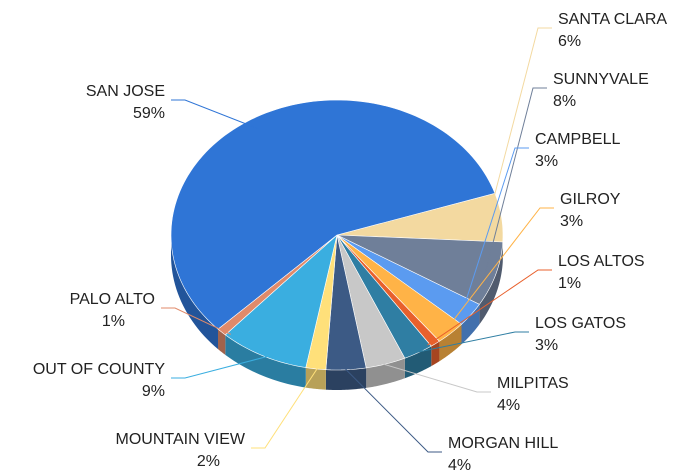 This screenshot has width=688, height=471. I want to click on slice-label: MORGAN HILL, so click(503, 443).